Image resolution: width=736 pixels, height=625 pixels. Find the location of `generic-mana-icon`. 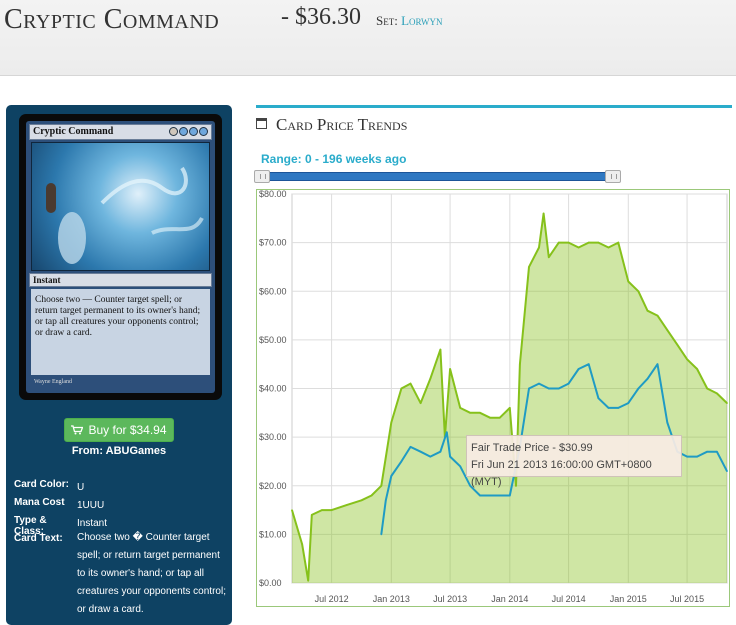

generic-mana-icon is located at coordinates (173, 131).